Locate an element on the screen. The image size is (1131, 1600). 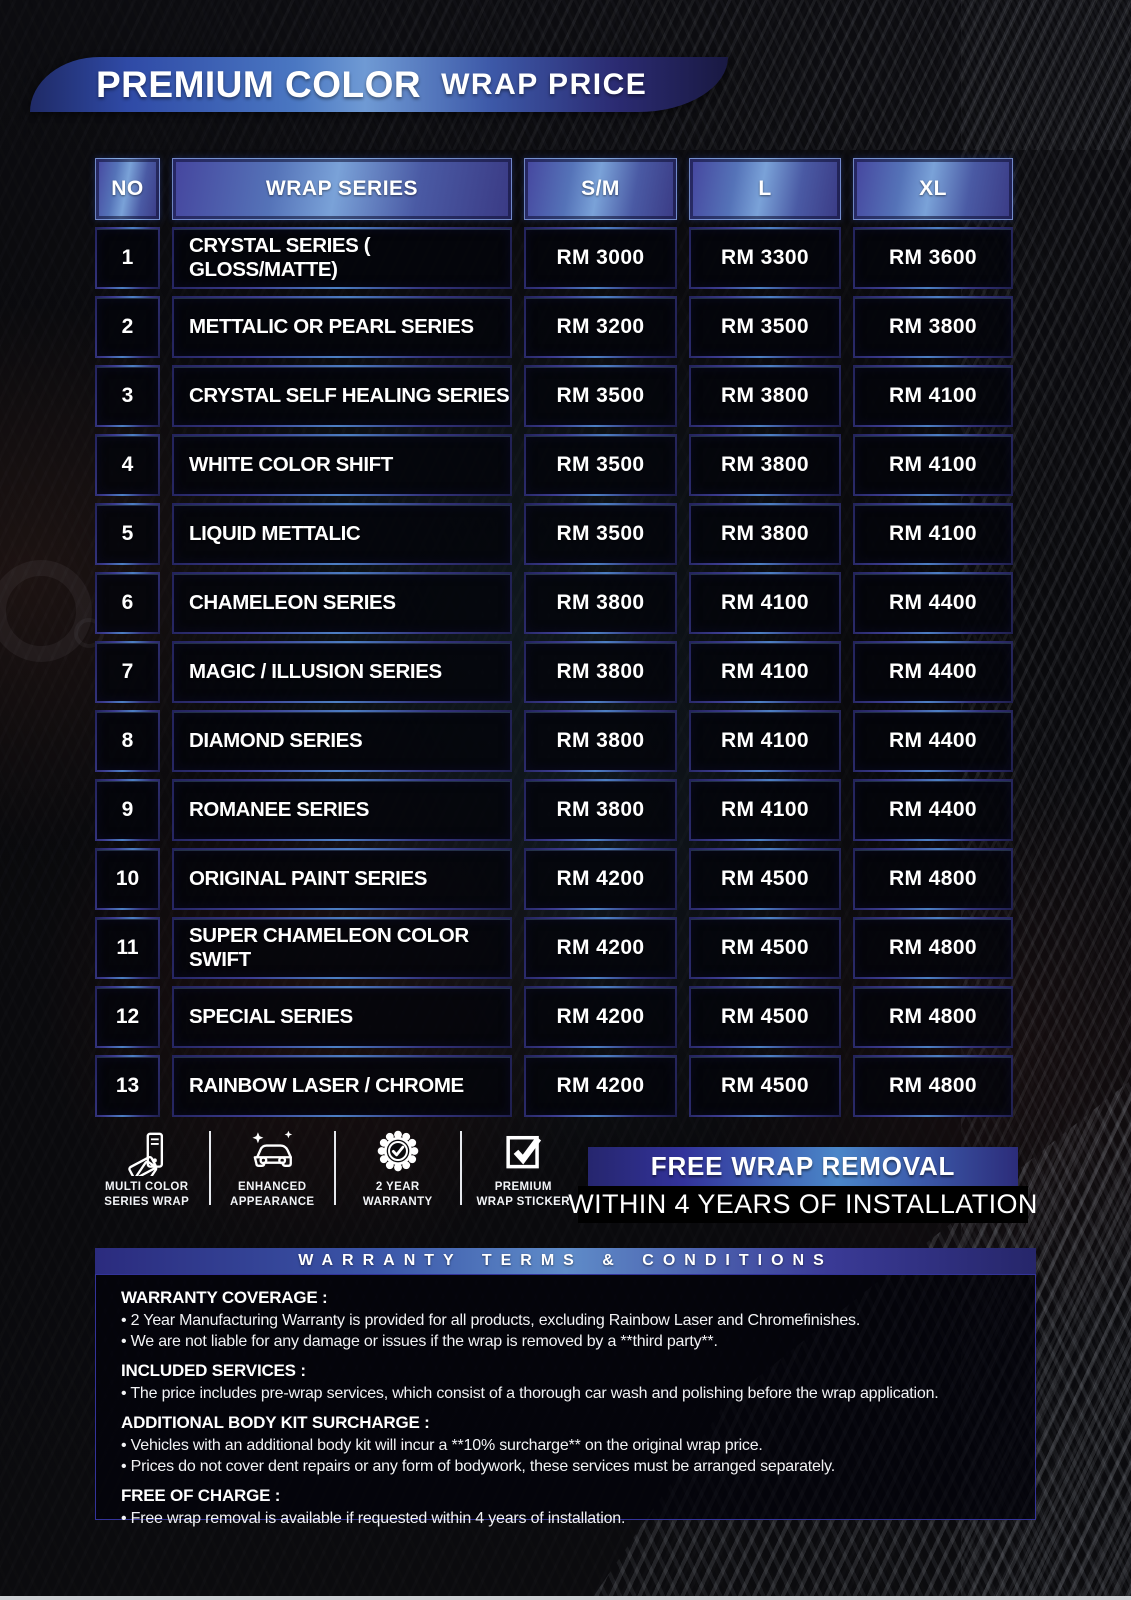
row-number-cell: 8 is located at coordinates (127, 741).